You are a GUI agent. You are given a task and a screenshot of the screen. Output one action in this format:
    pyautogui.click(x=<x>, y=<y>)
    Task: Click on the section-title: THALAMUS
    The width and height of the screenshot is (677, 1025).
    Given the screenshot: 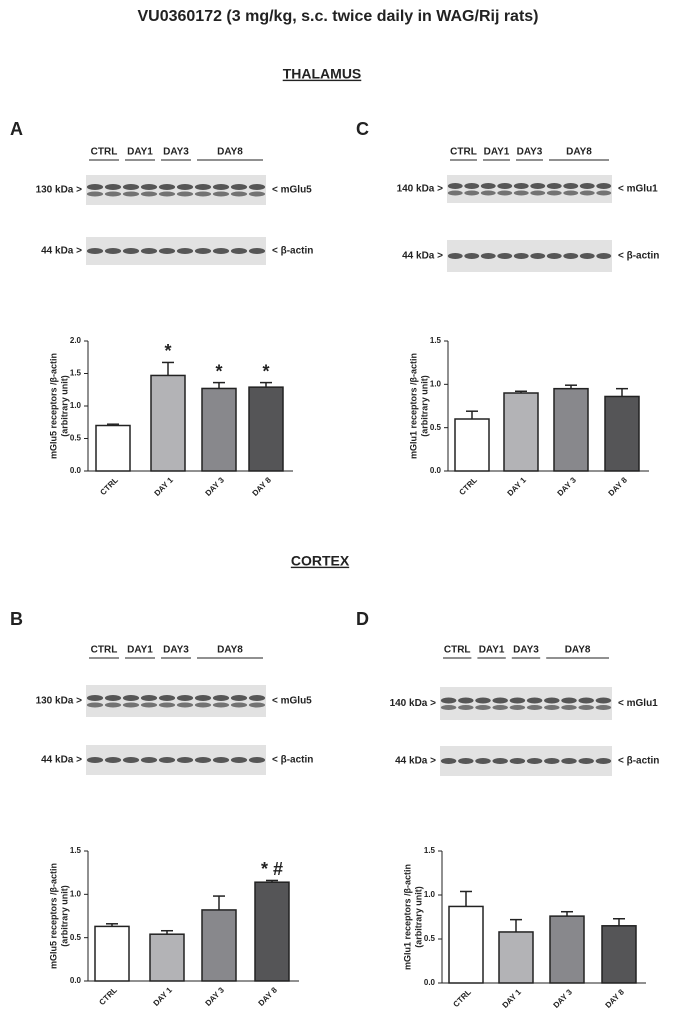 What is the action you would take?
    pyautogui.click(x=322, y=74)
    